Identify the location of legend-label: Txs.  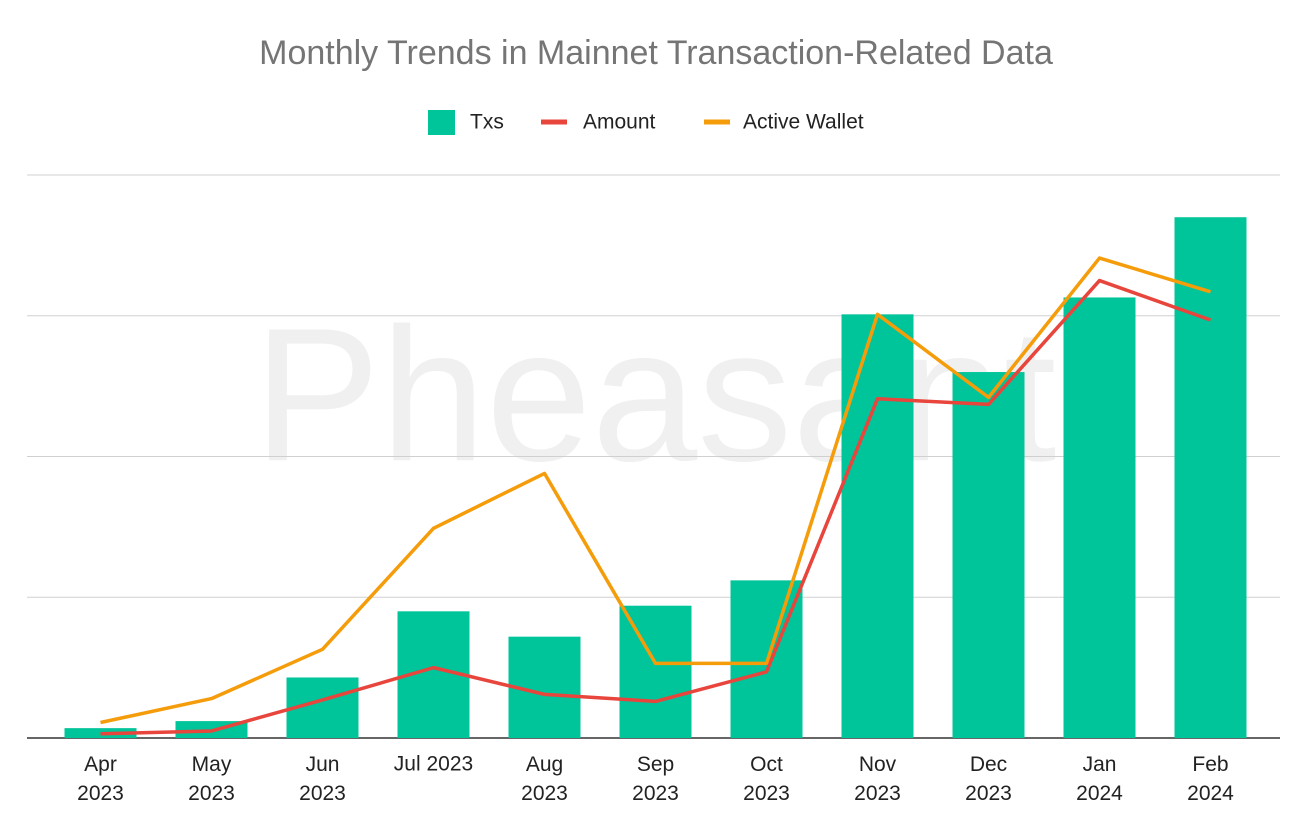
(487, 122).